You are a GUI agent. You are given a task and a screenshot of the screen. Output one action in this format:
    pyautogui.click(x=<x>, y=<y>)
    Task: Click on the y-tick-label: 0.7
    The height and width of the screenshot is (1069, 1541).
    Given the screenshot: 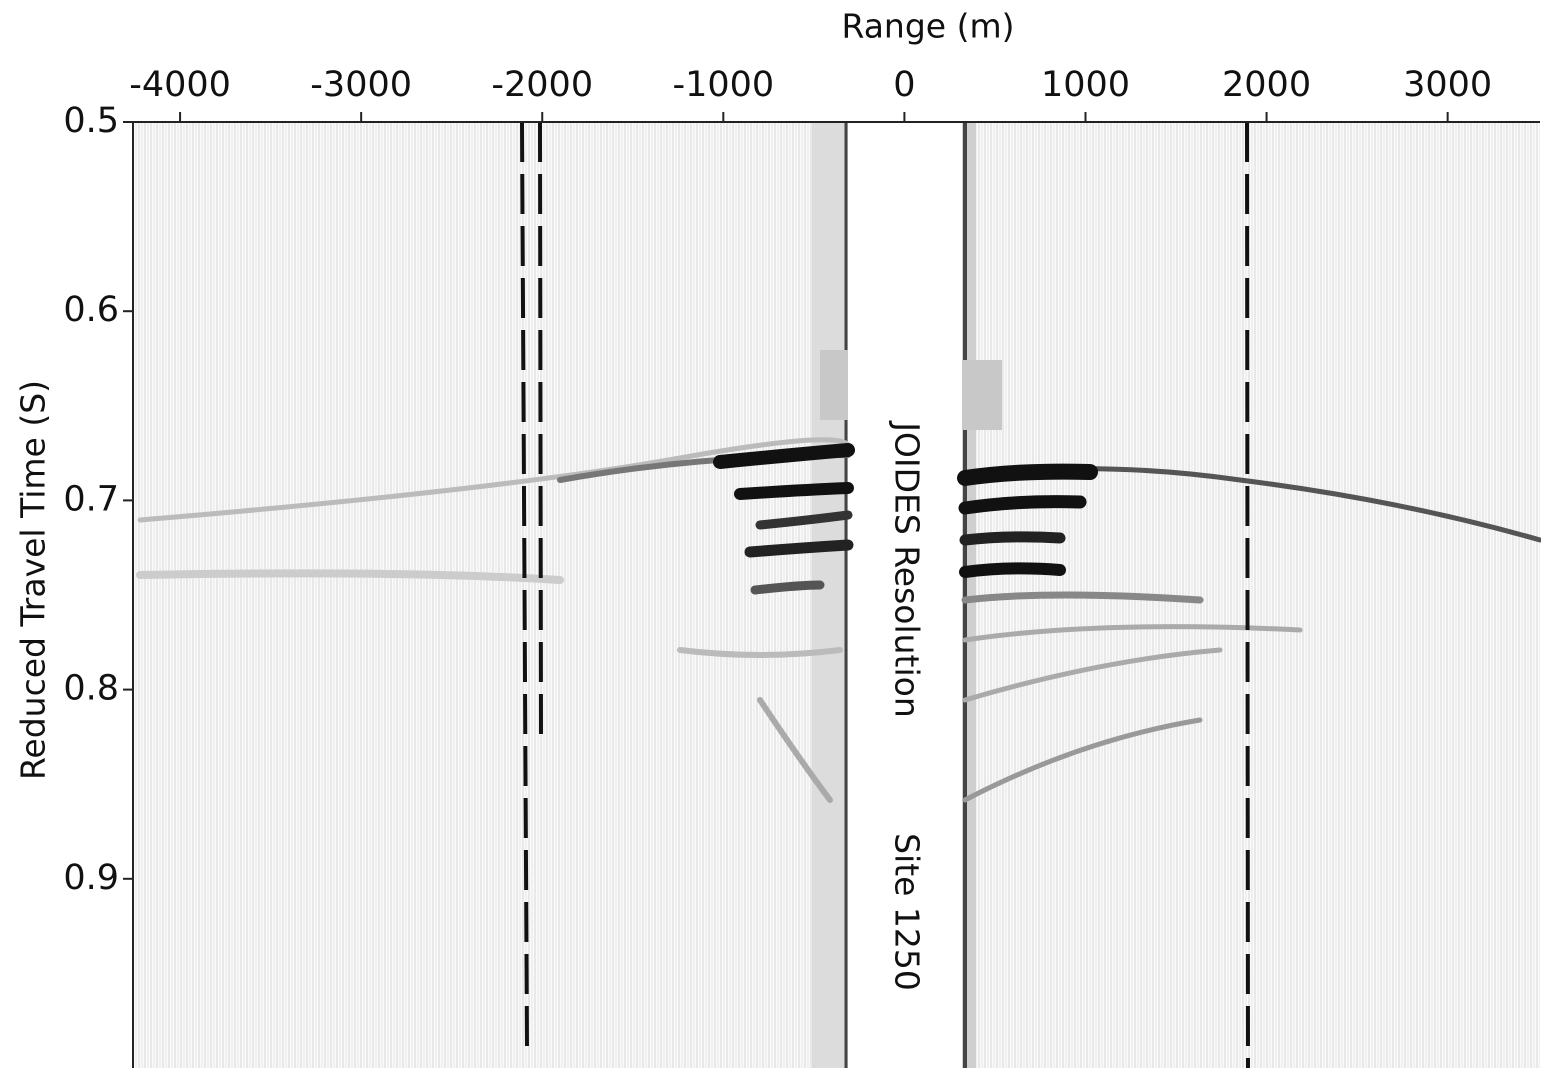 What is the action you would take?
    pyautogui.click(x=91, y=499)
    